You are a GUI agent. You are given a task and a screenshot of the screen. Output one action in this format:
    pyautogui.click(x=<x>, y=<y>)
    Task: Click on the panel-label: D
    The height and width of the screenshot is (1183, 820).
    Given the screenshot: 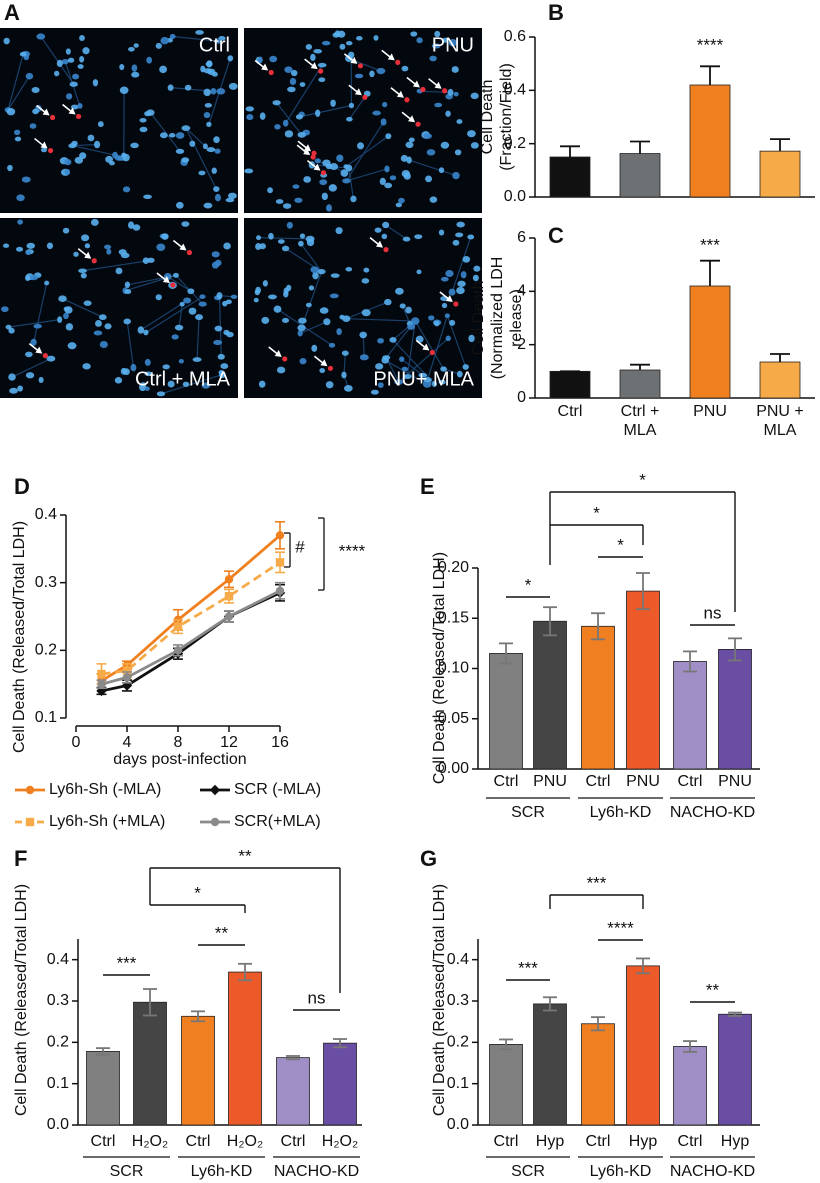 What is the action you would take?
    pyautogui.click(x=22, y=486)
    